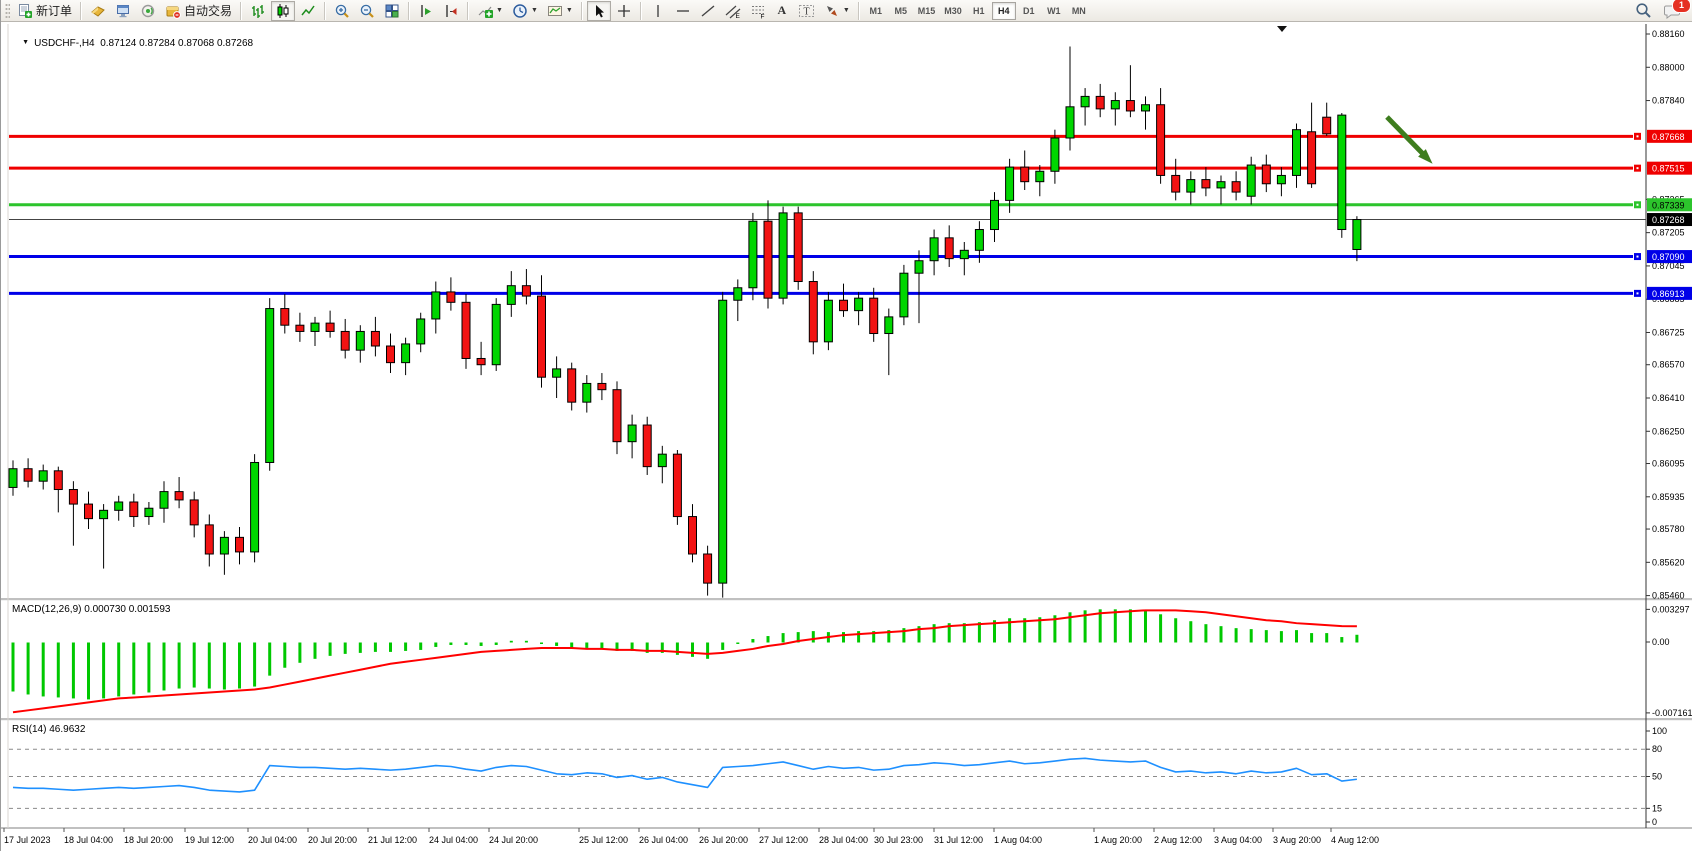 The height and width of the screenshot is (851, 1692). I want to click on arrows-tool-button: ▼, so click(837, 11).